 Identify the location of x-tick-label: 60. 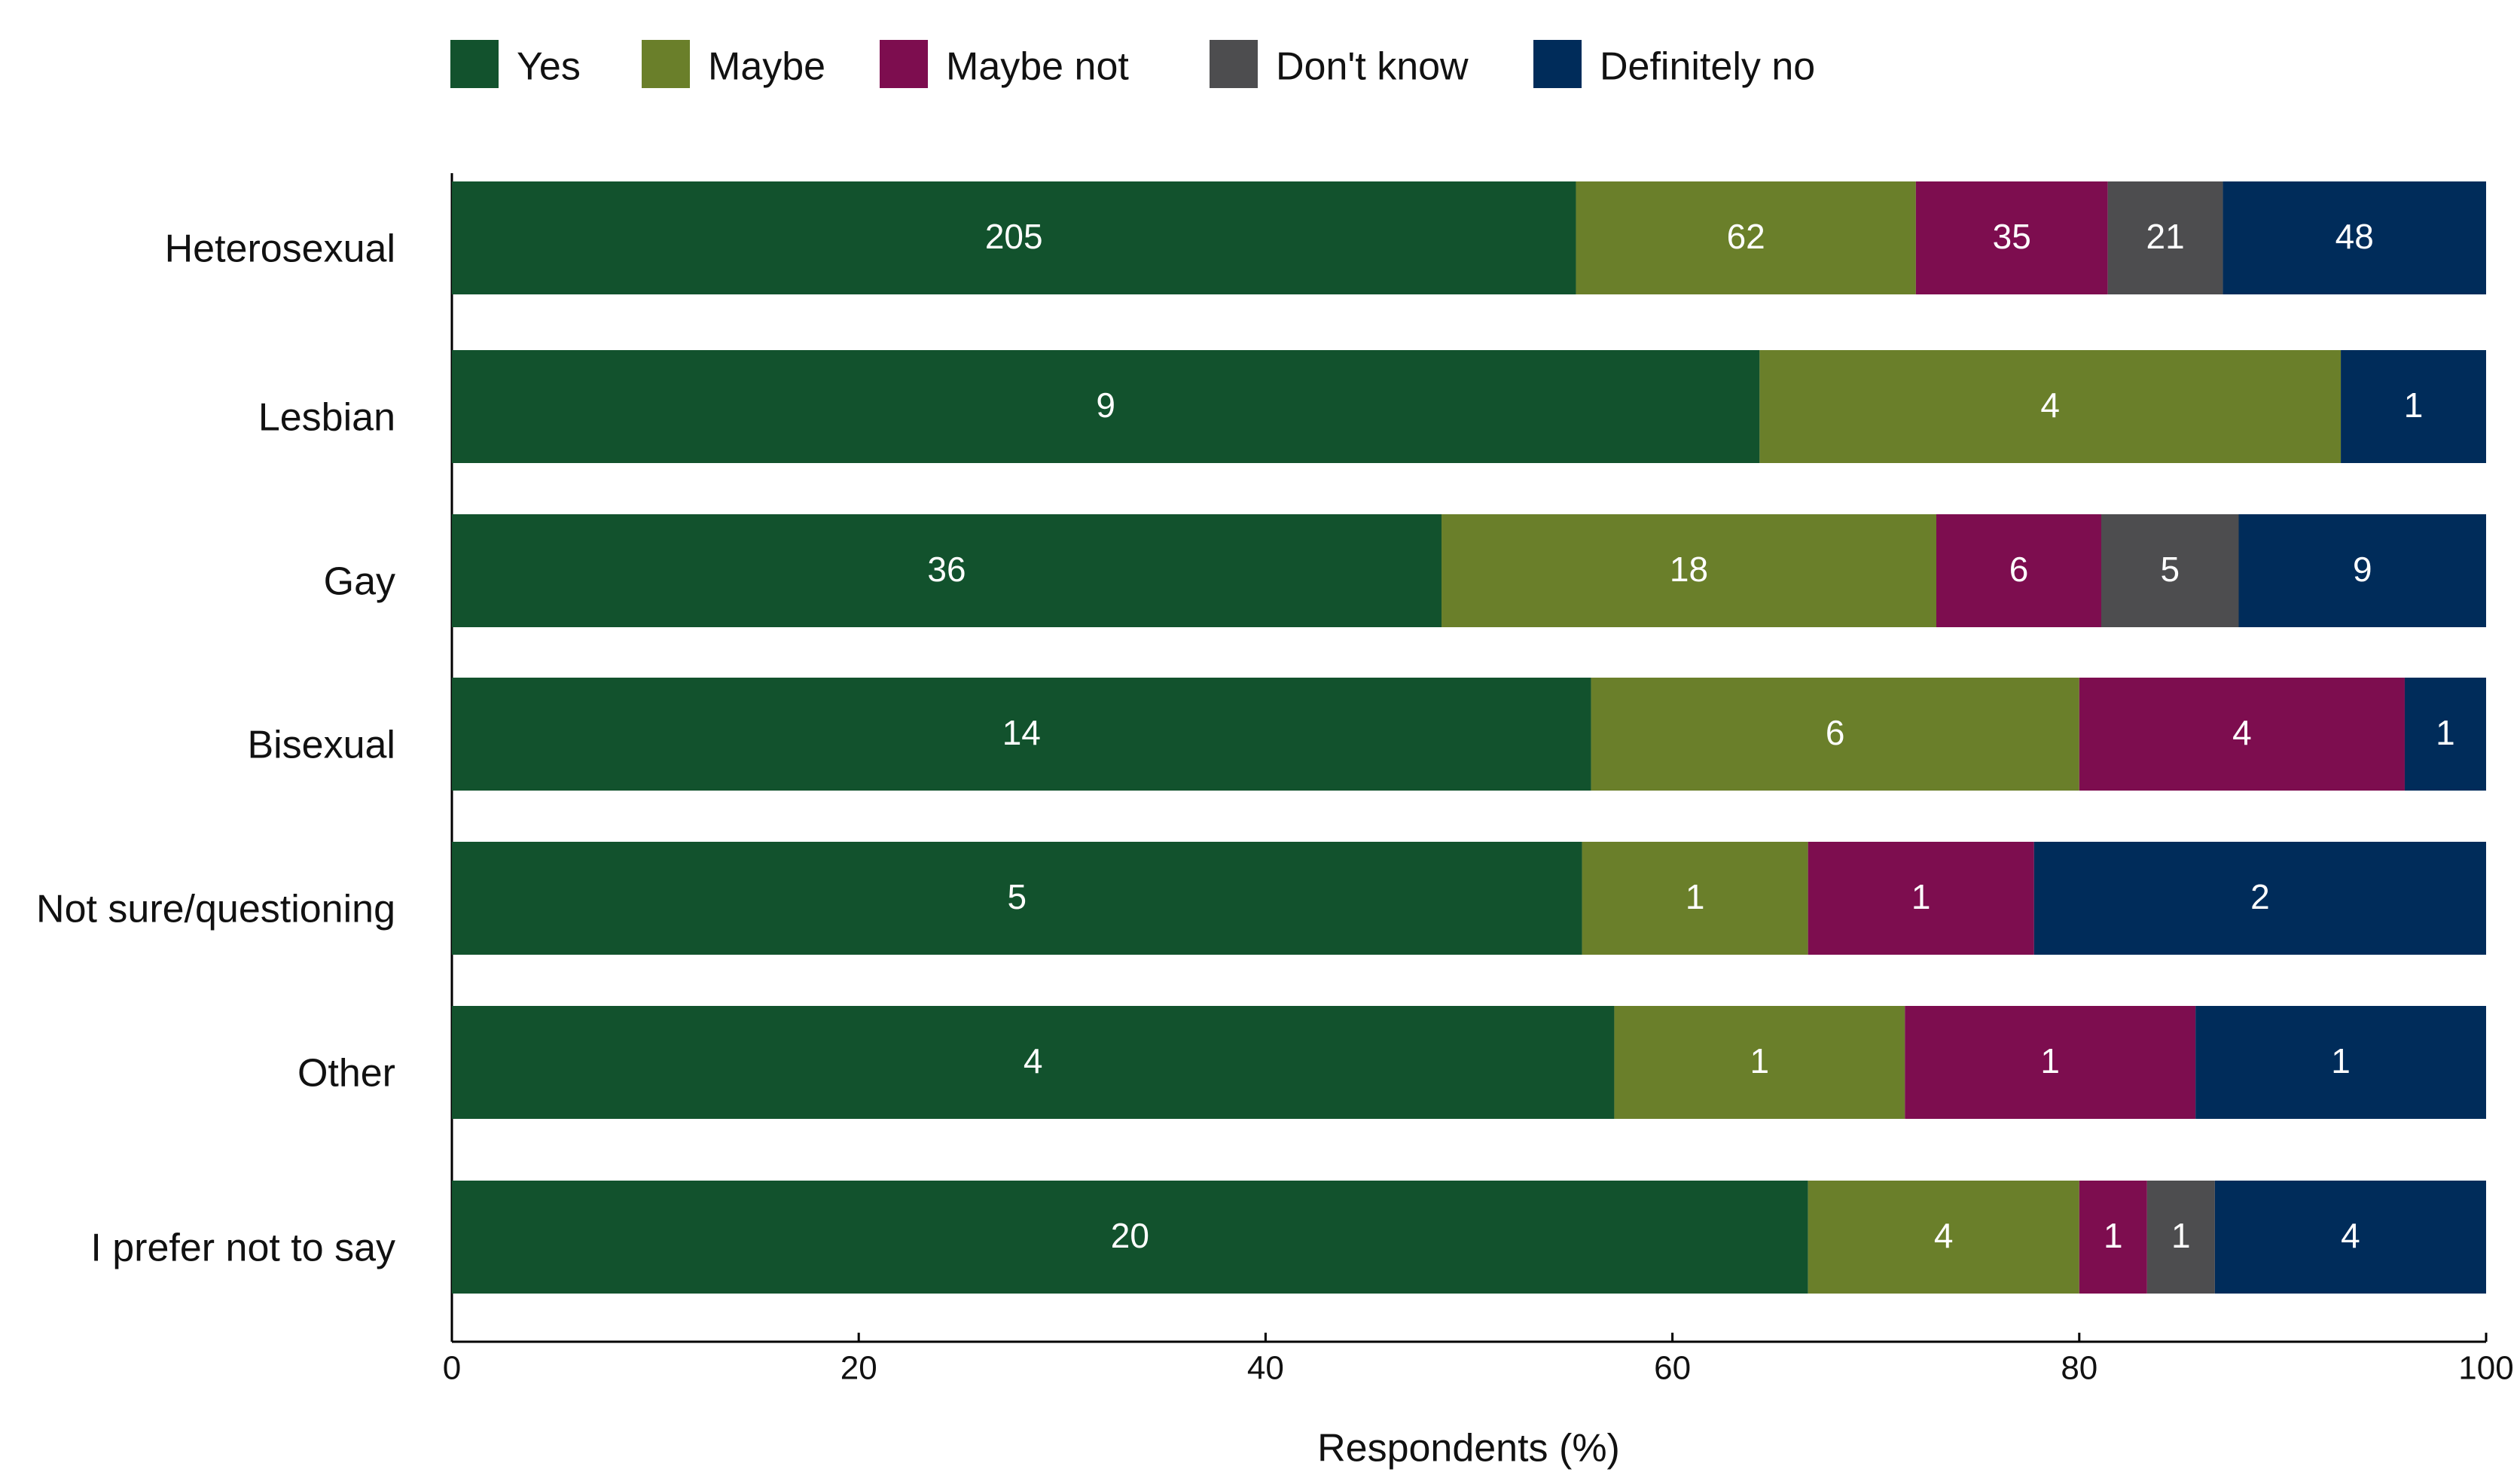
(1672, 1368).